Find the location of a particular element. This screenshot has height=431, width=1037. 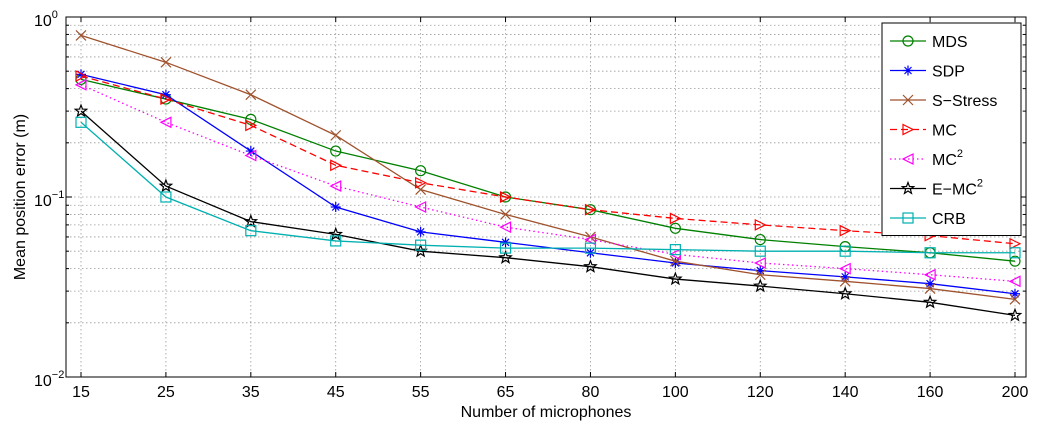

legend-label: MC is located at coordinates (944, 131).